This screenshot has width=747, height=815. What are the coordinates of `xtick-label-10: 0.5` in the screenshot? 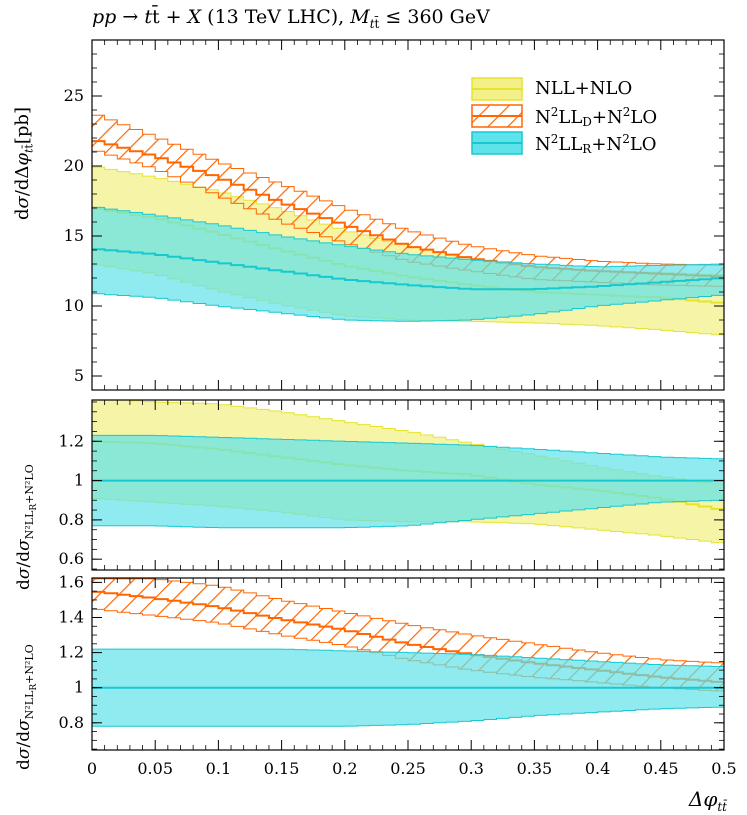 It's located at (723, 768).